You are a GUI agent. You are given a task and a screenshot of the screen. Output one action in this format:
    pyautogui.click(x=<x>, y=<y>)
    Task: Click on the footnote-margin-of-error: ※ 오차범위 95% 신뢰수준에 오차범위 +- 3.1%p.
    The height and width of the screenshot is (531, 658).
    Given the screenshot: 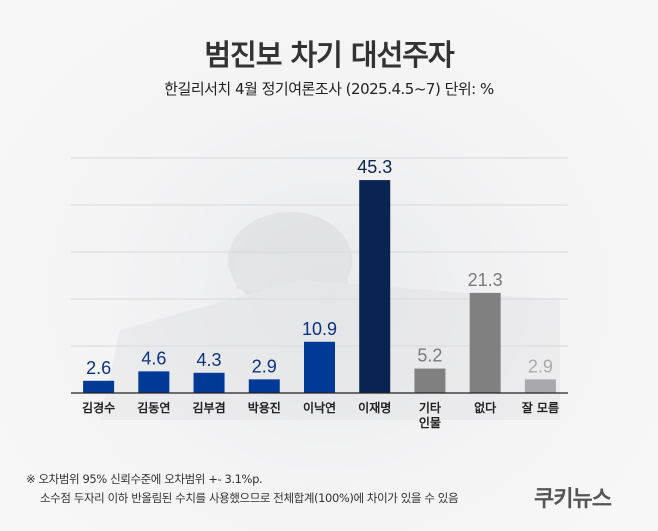 What is the action you would take?
    pyautogui.click(x=144, y=479)
    